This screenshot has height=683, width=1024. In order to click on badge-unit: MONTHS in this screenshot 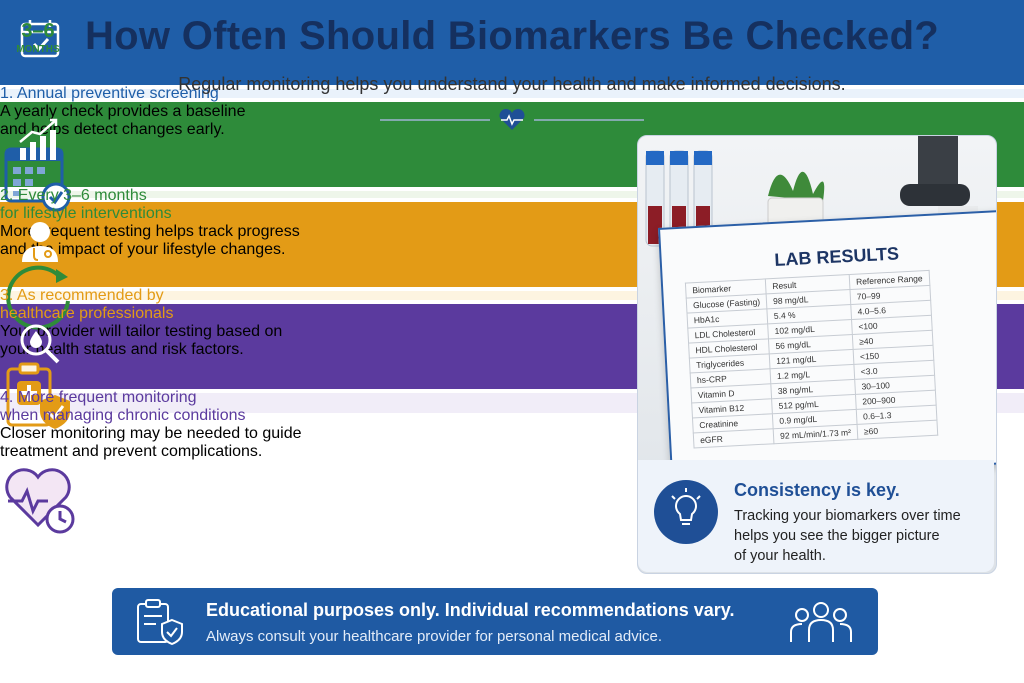, I will do `click(38, 49)`.